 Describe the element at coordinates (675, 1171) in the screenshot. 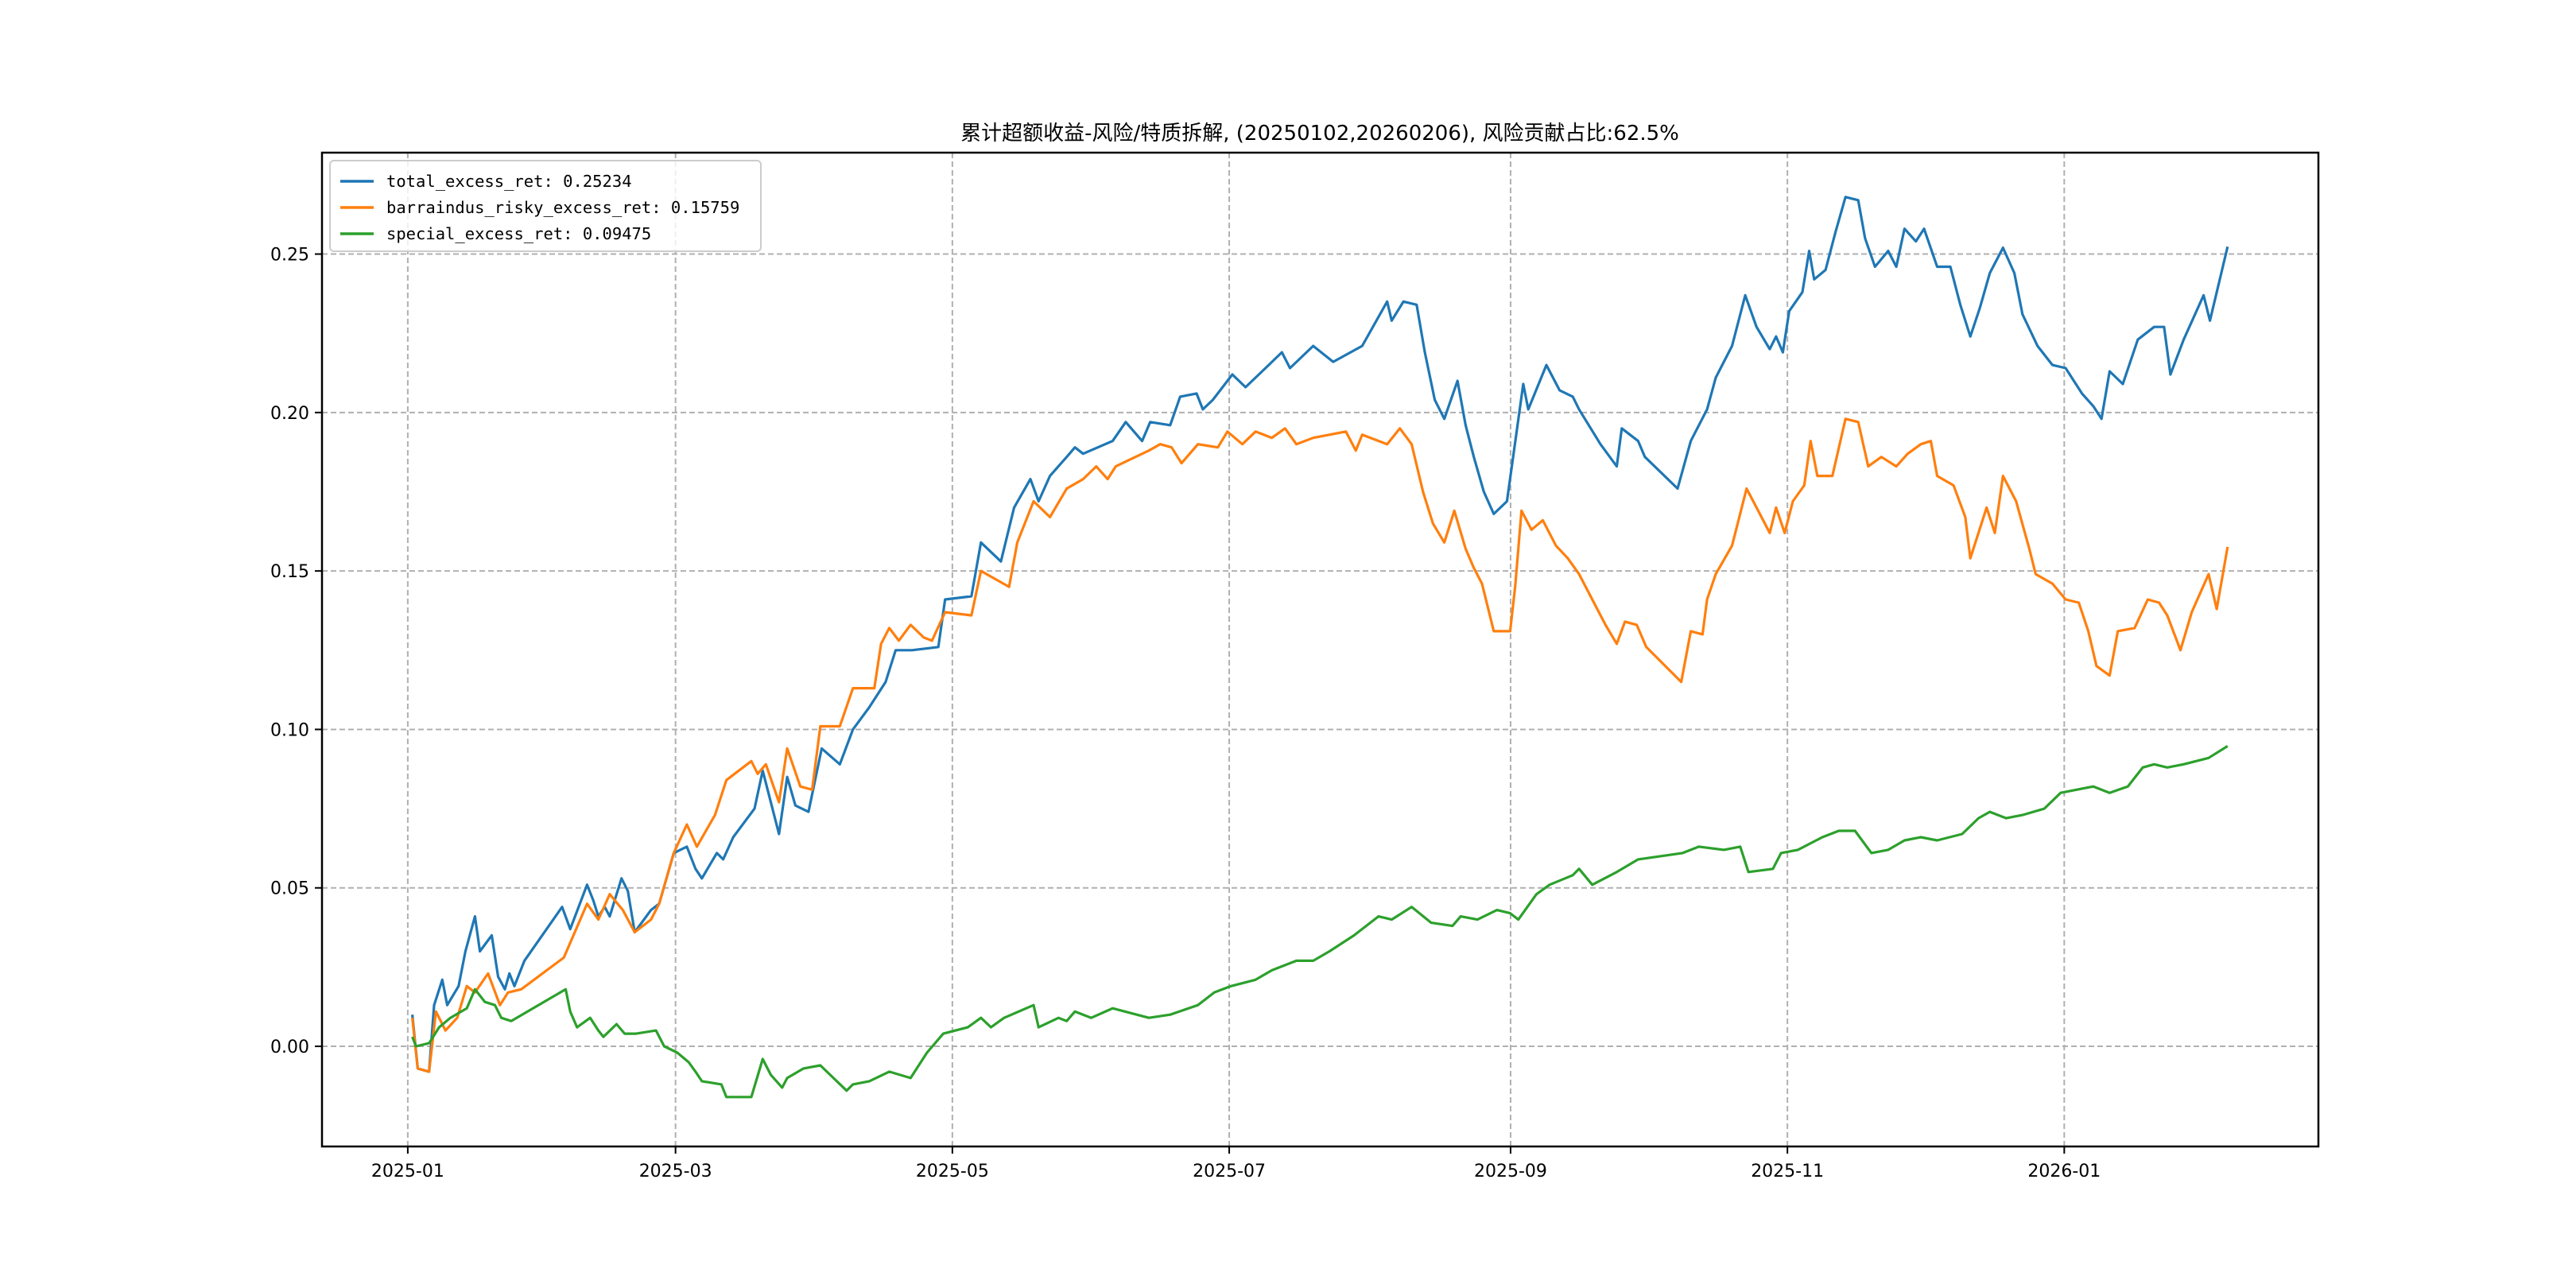

I see `x-tick-label: 2025-03` at that location.